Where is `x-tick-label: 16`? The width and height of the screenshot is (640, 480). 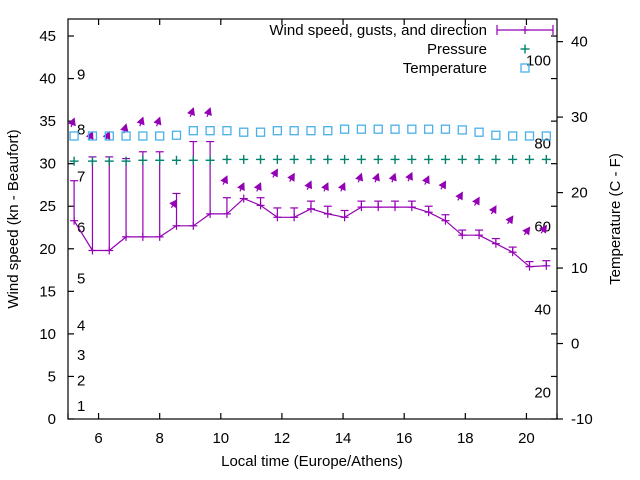
x-tick-label: 16 is located at coordinates (404, 438).